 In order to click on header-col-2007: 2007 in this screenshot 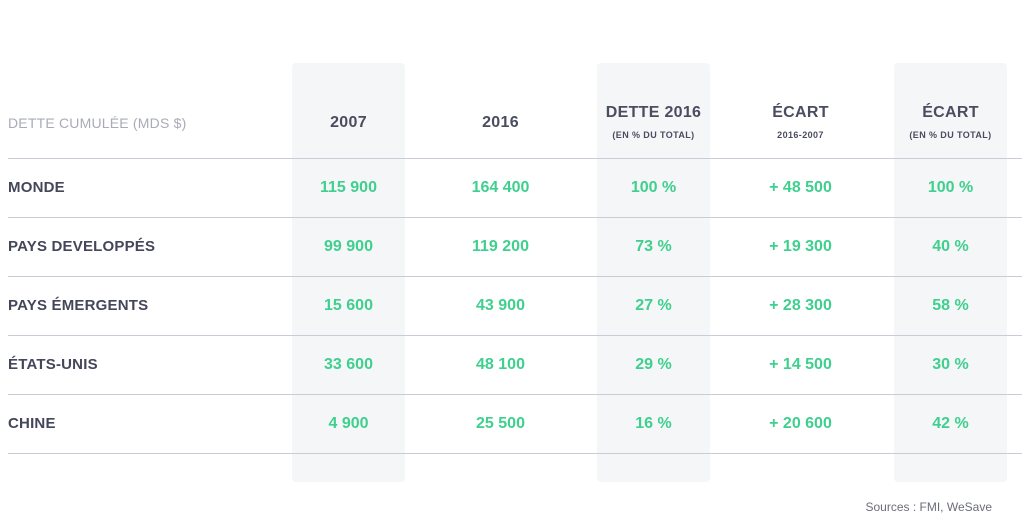, I will do `click(348, 110)`.